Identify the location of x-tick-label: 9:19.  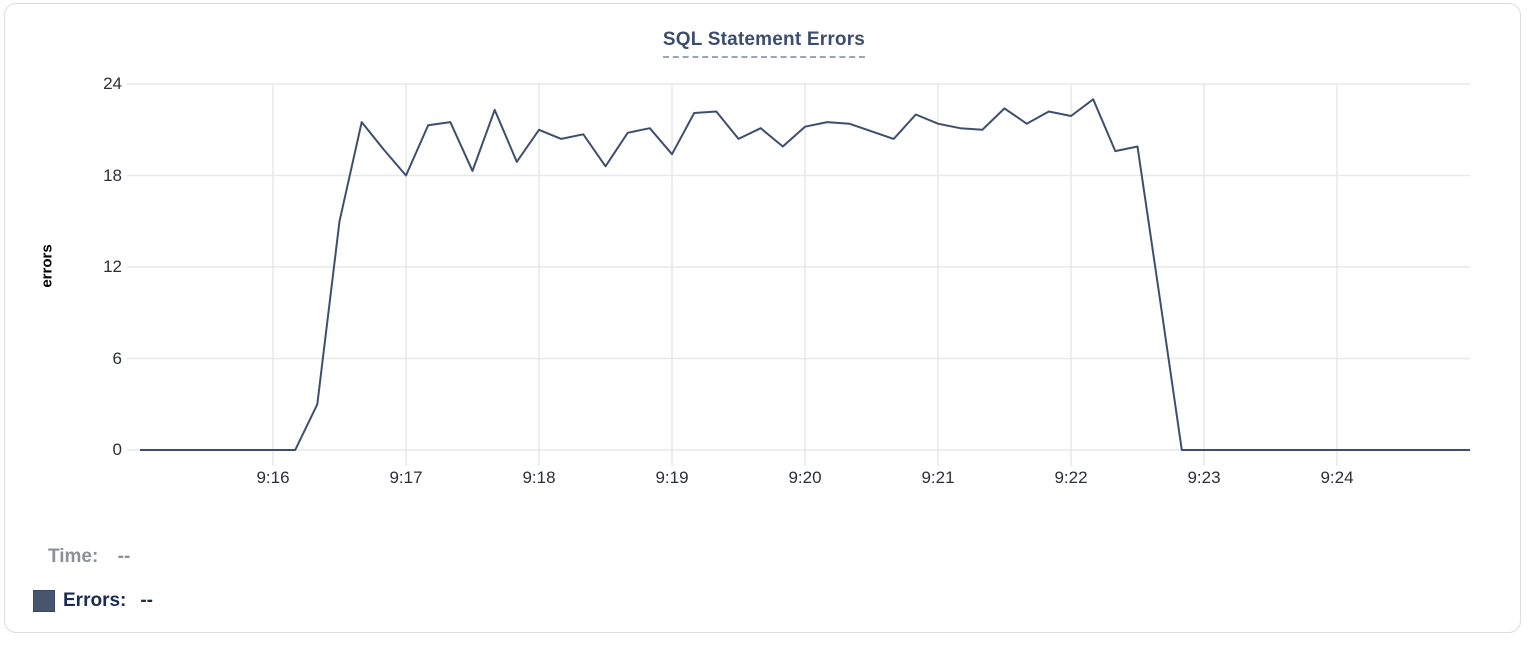
(672, 477).